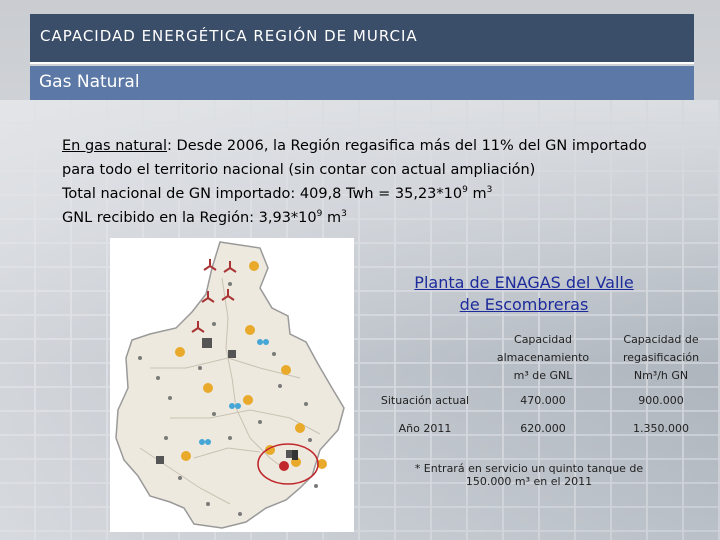 The image size is (720, 540). I want to click on gas-plant-icon, so click(225, 401).